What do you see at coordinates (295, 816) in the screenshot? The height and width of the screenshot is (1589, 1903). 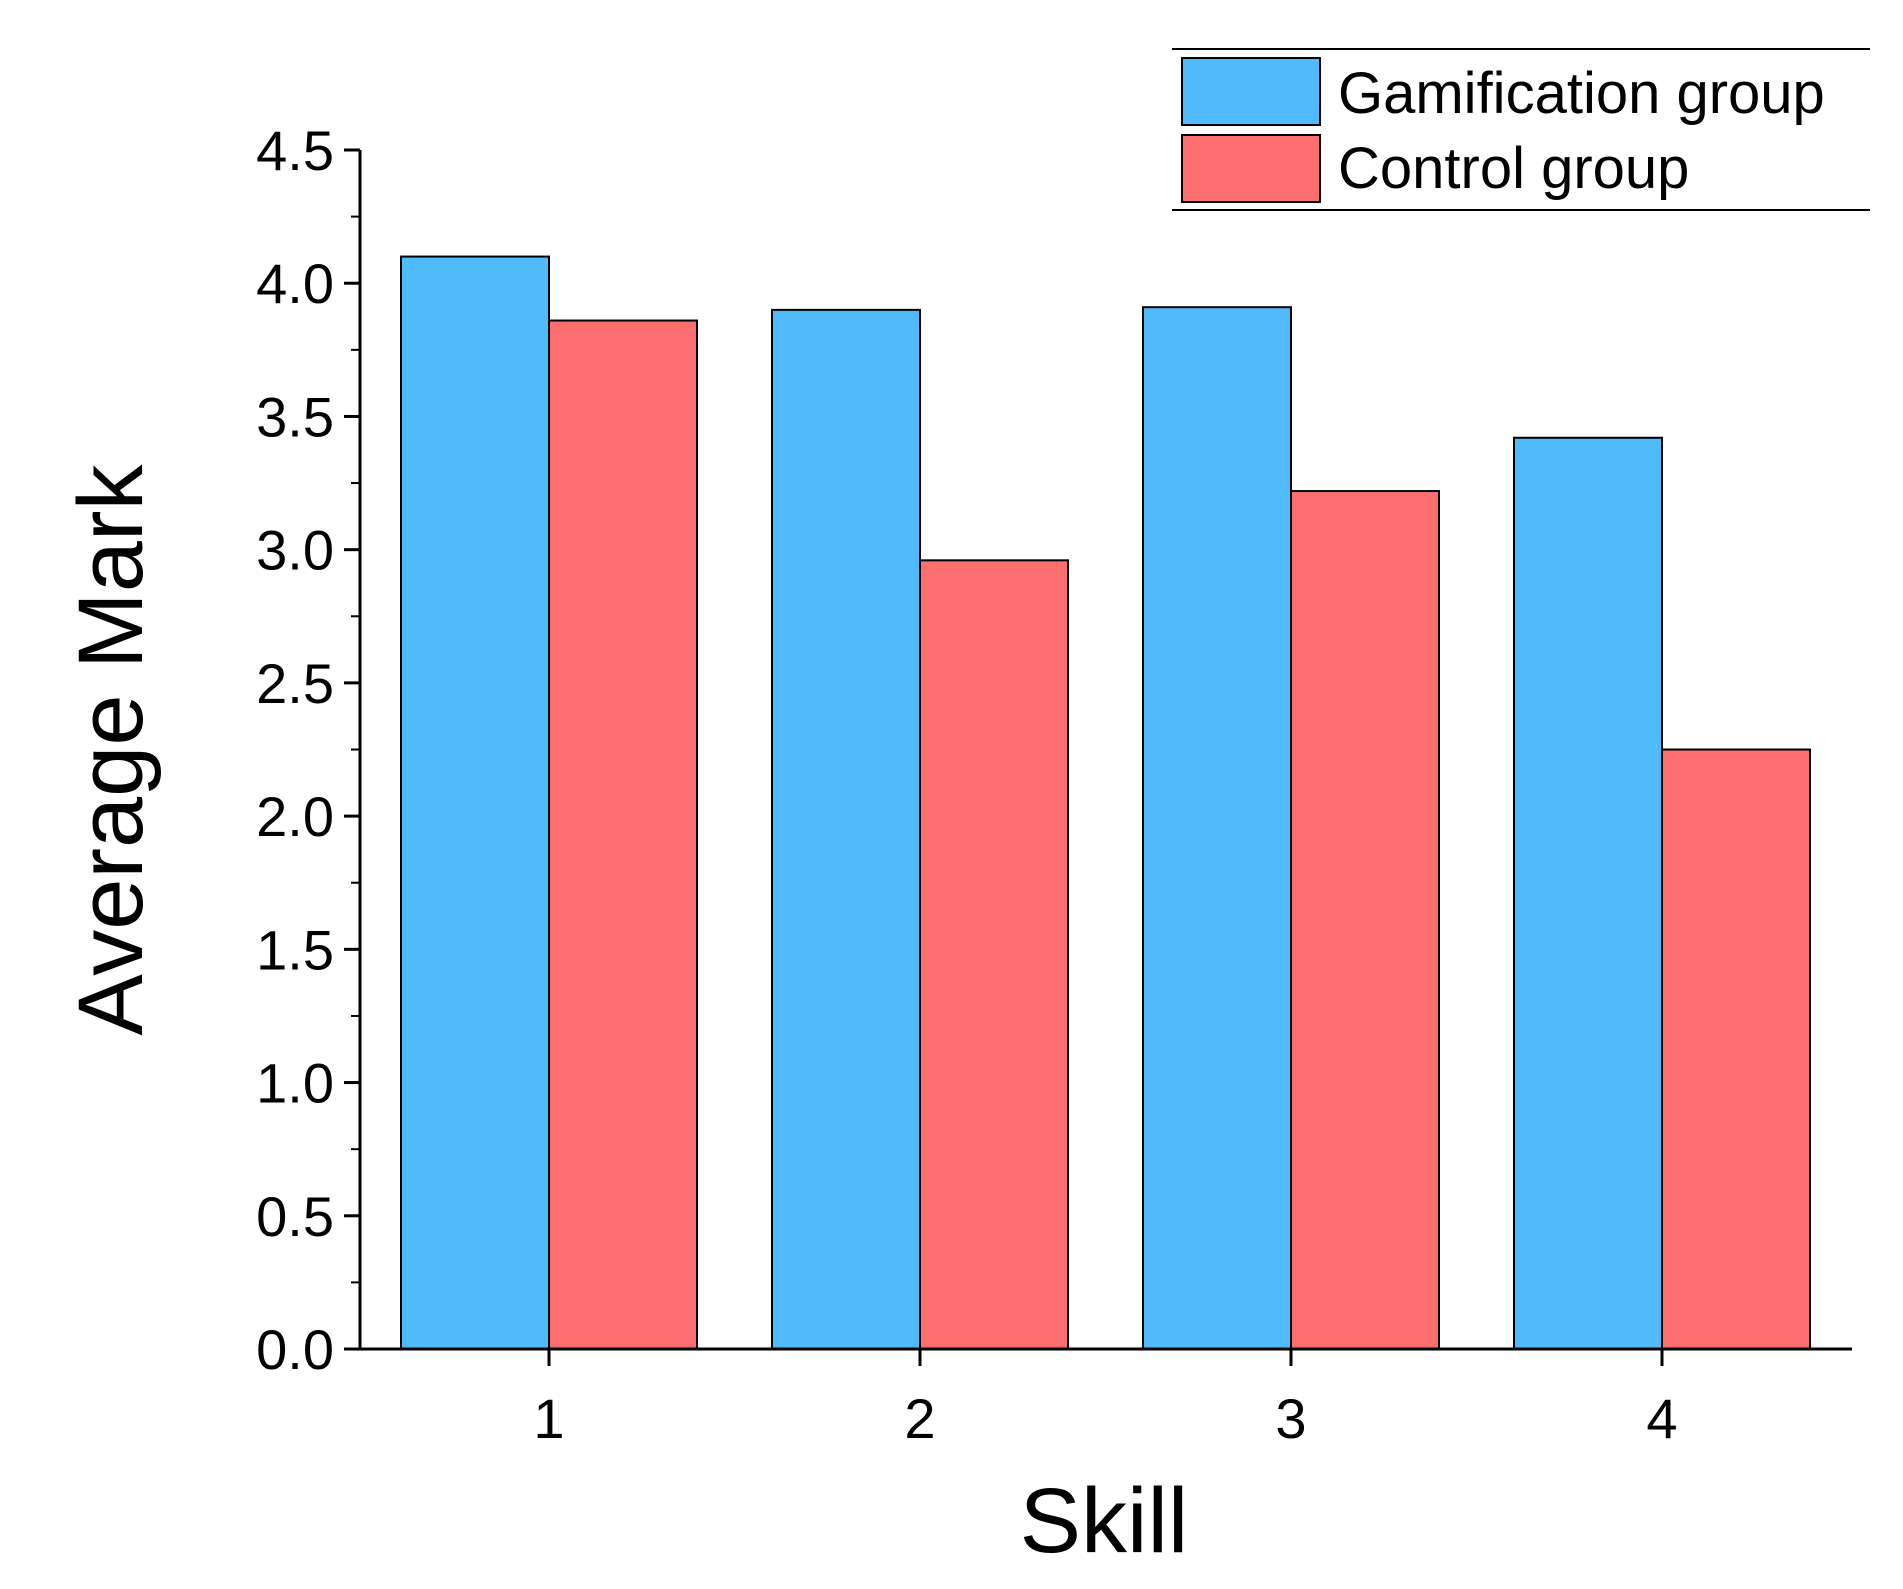 I see `y-tick-label: 2.0` at bounding box center [295, 816].